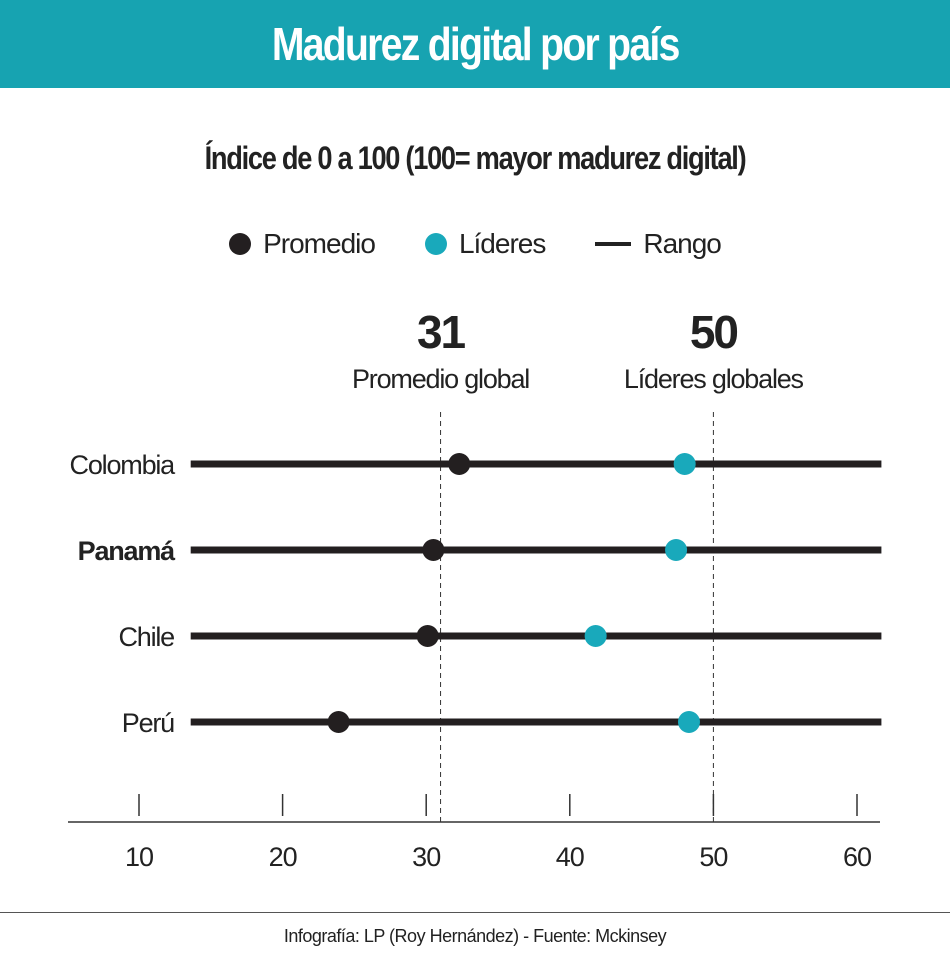 The image size is (950, 954). I want to click on legend-label: Promedio, so click(319, 243).